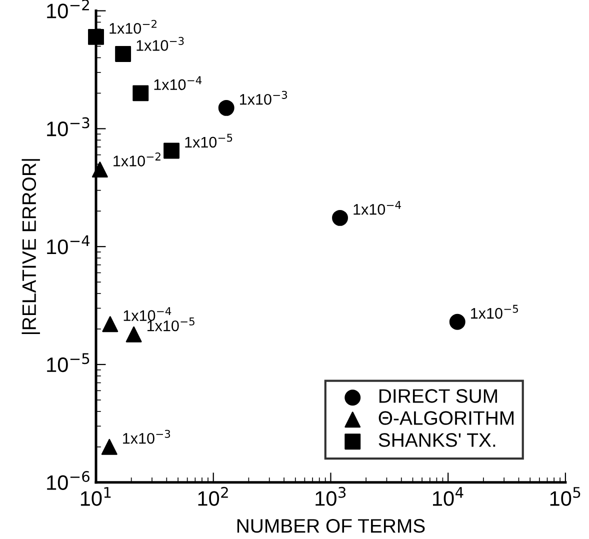 The height and width of the screenshot is (539, 589). I want to click on y-tick-label: 10$^{−6}$, so click(68, 480).